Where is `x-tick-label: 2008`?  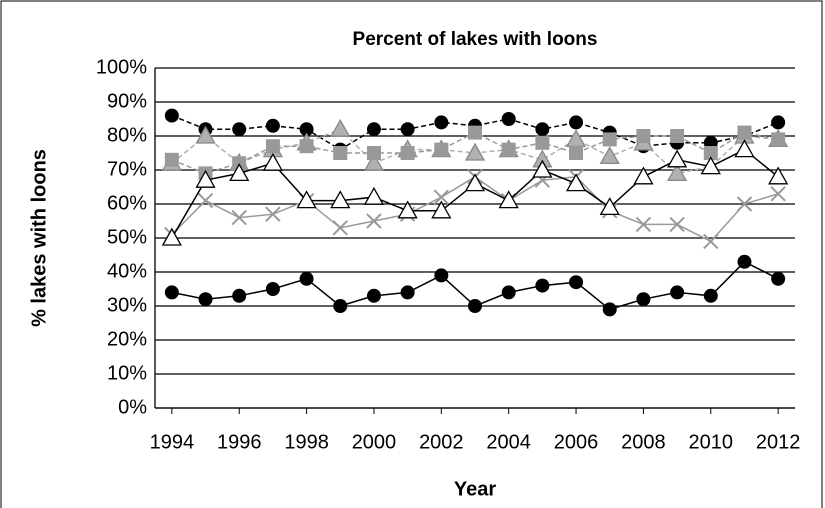
x-tick-label: 2008 is located at coordinates (643, 442).